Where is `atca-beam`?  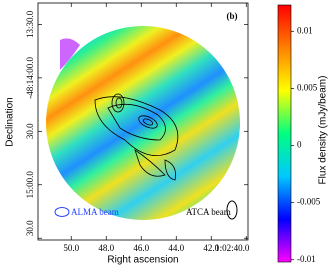
atca-beam is located at coordinates (232, 210).